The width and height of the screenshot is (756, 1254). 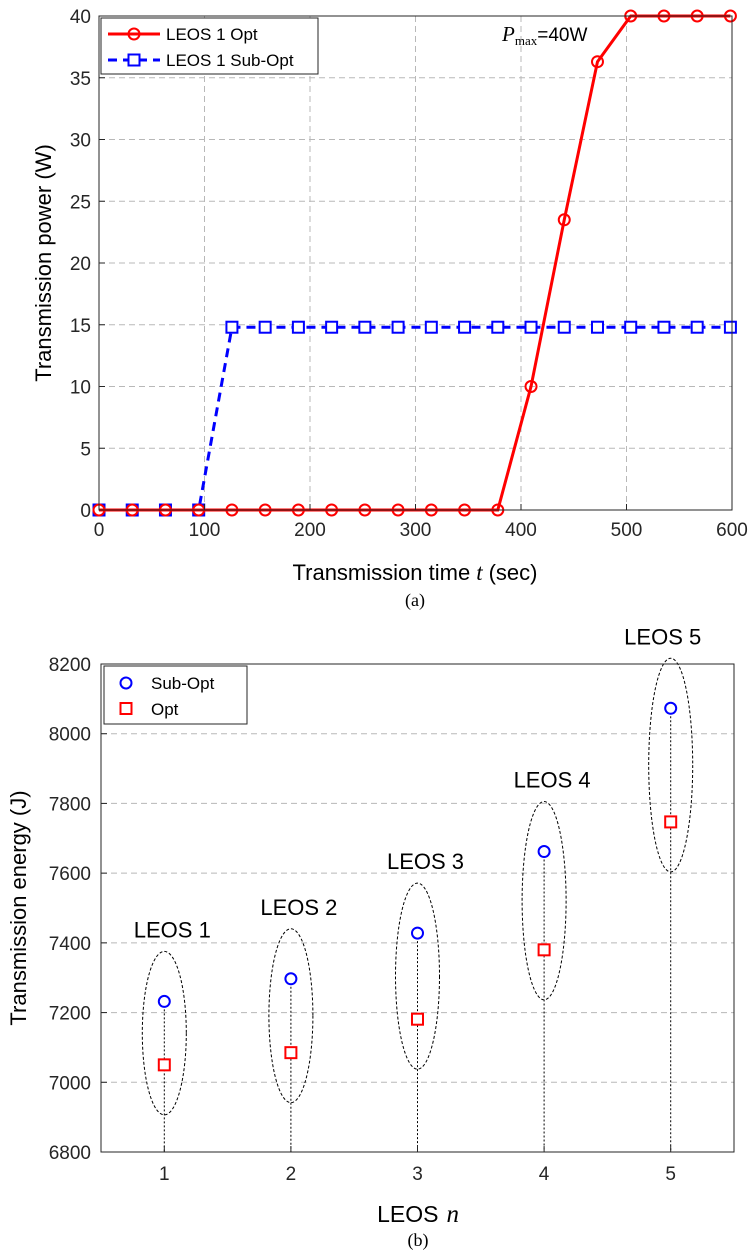 What do you see at coordinates (80, 202) in the screenshot?
I see `chart-a-ytick-label: 25` at bounding box center [80, 202].